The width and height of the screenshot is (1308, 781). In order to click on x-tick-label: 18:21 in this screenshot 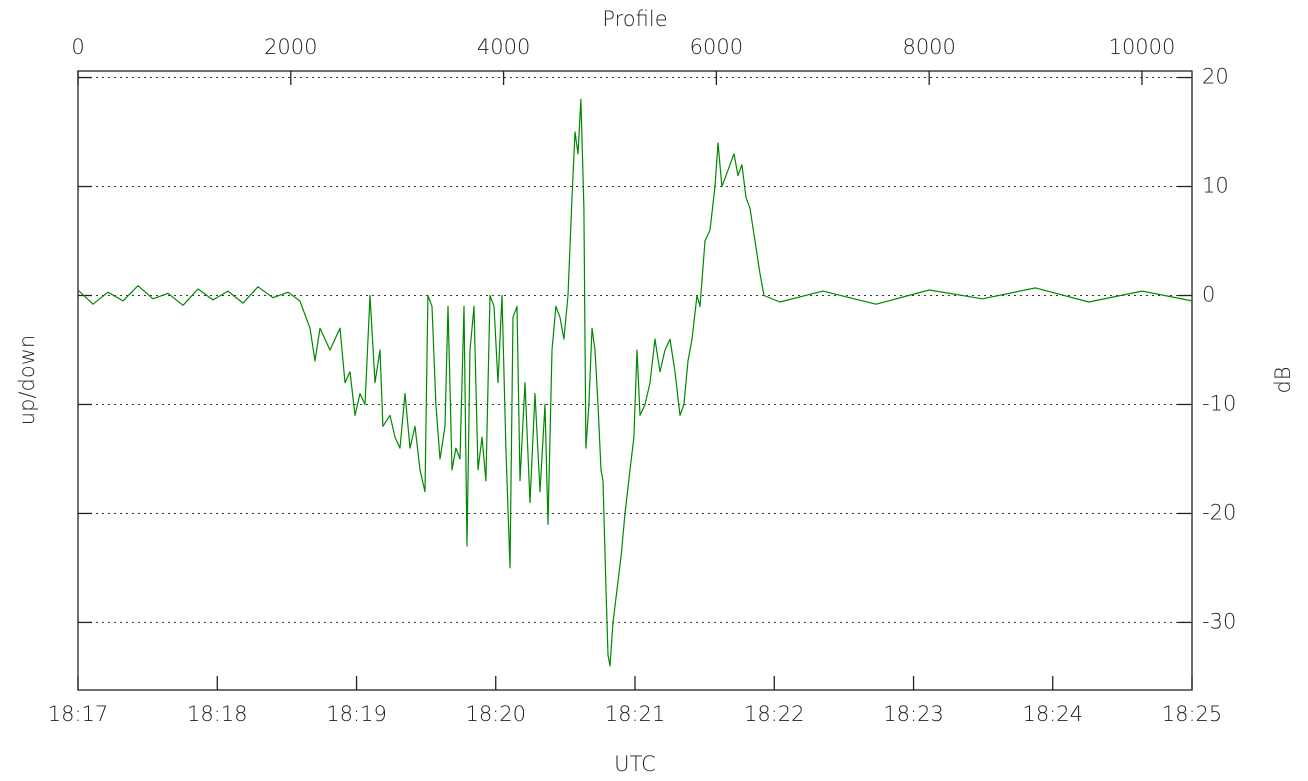, I will do `click(635, 714)`.